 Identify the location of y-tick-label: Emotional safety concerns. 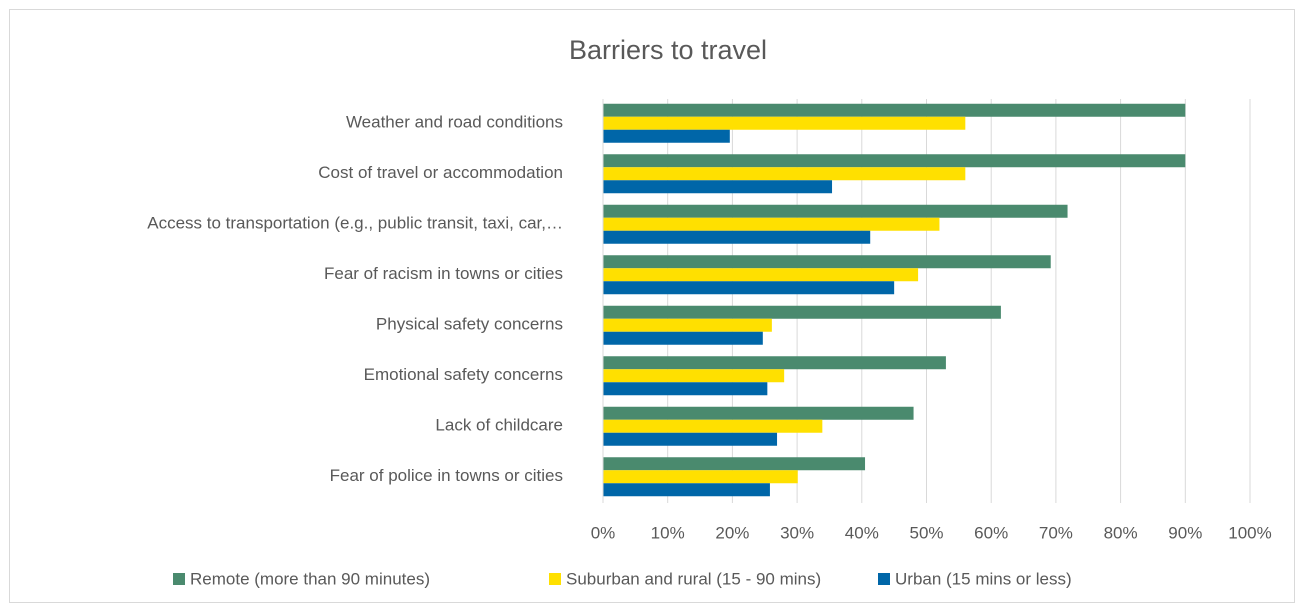
(463, 374).